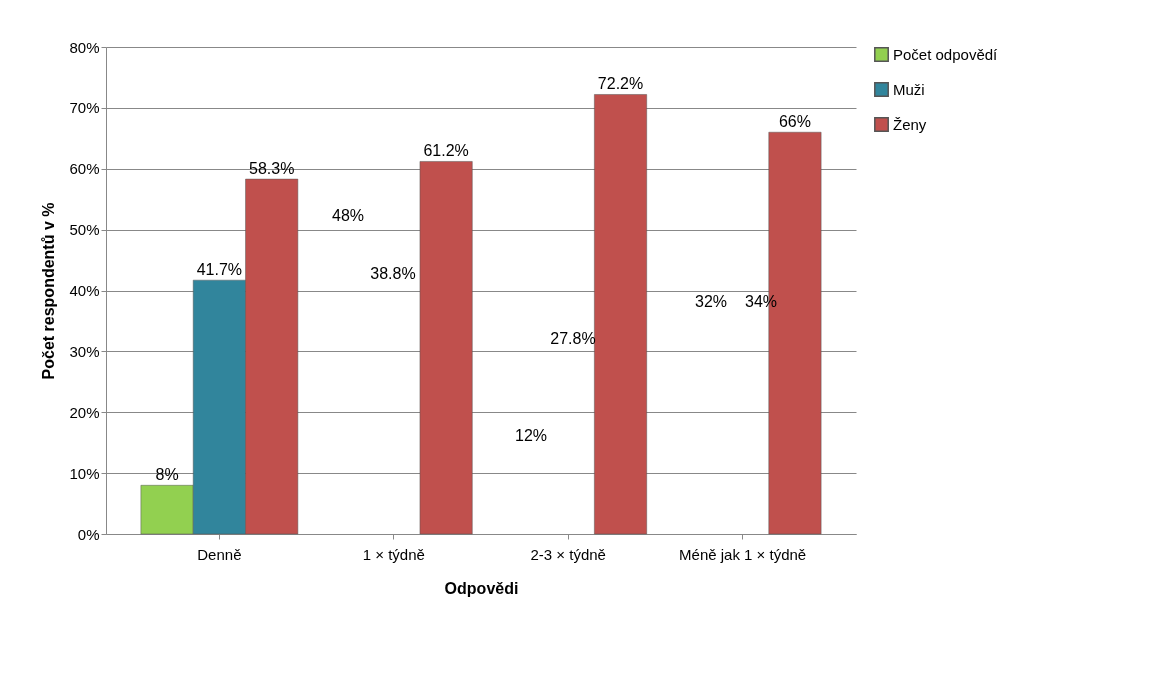 This screenshot has height=677, width=1149. I want to click on annotation: 32%, so click(711, 301).